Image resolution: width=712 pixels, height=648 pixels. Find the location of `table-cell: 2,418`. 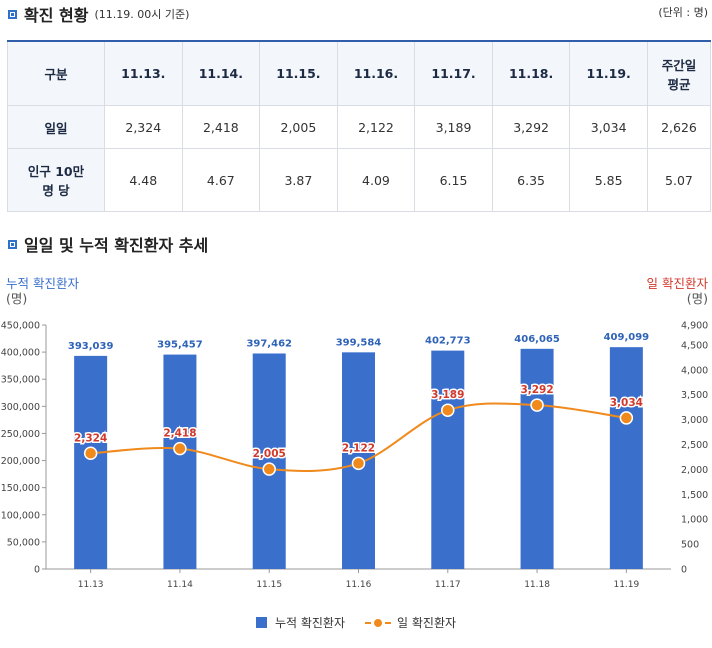

table-cell: 2,418 is located at coordinates (221, 127).